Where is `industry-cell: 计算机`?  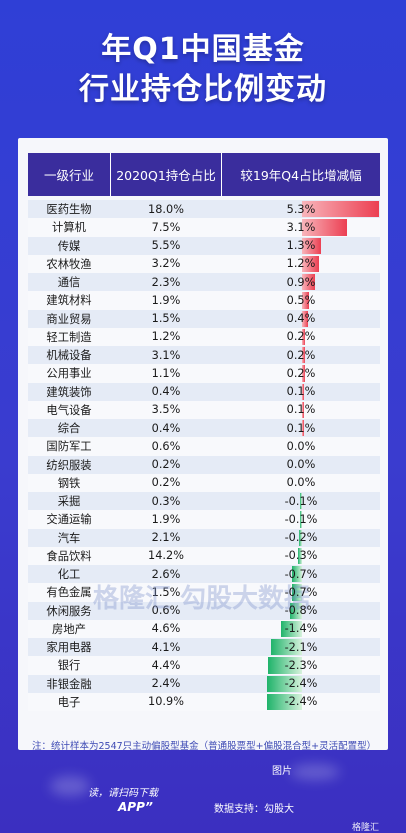 industry-cell: 计算机 is located at coordinates (69, 228).